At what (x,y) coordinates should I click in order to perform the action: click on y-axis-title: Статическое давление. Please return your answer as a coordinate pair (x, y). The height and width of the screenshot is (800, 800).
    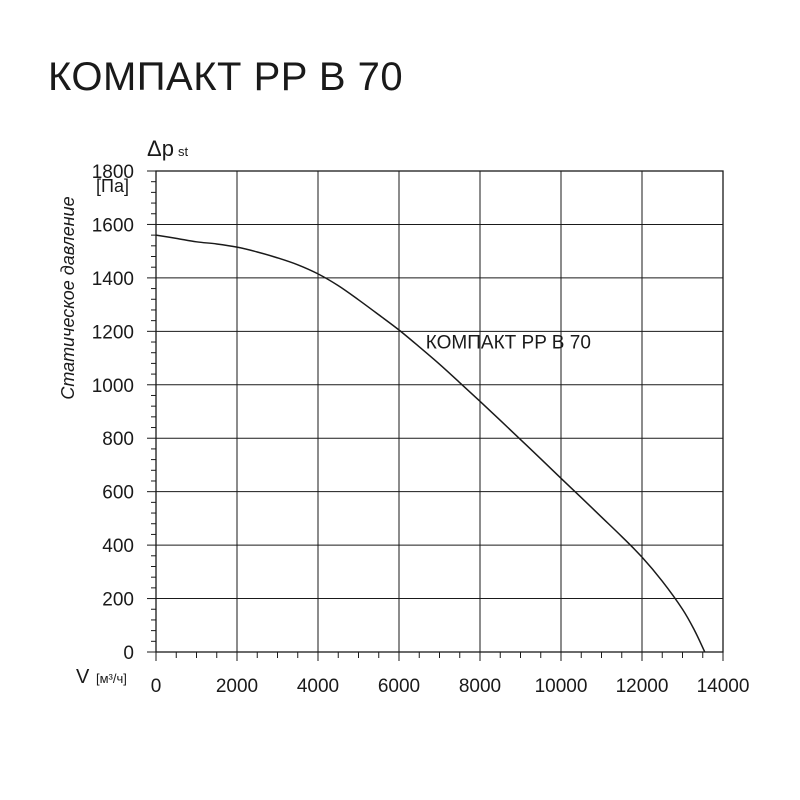
    Looking at the image, I should click on (68, 297).